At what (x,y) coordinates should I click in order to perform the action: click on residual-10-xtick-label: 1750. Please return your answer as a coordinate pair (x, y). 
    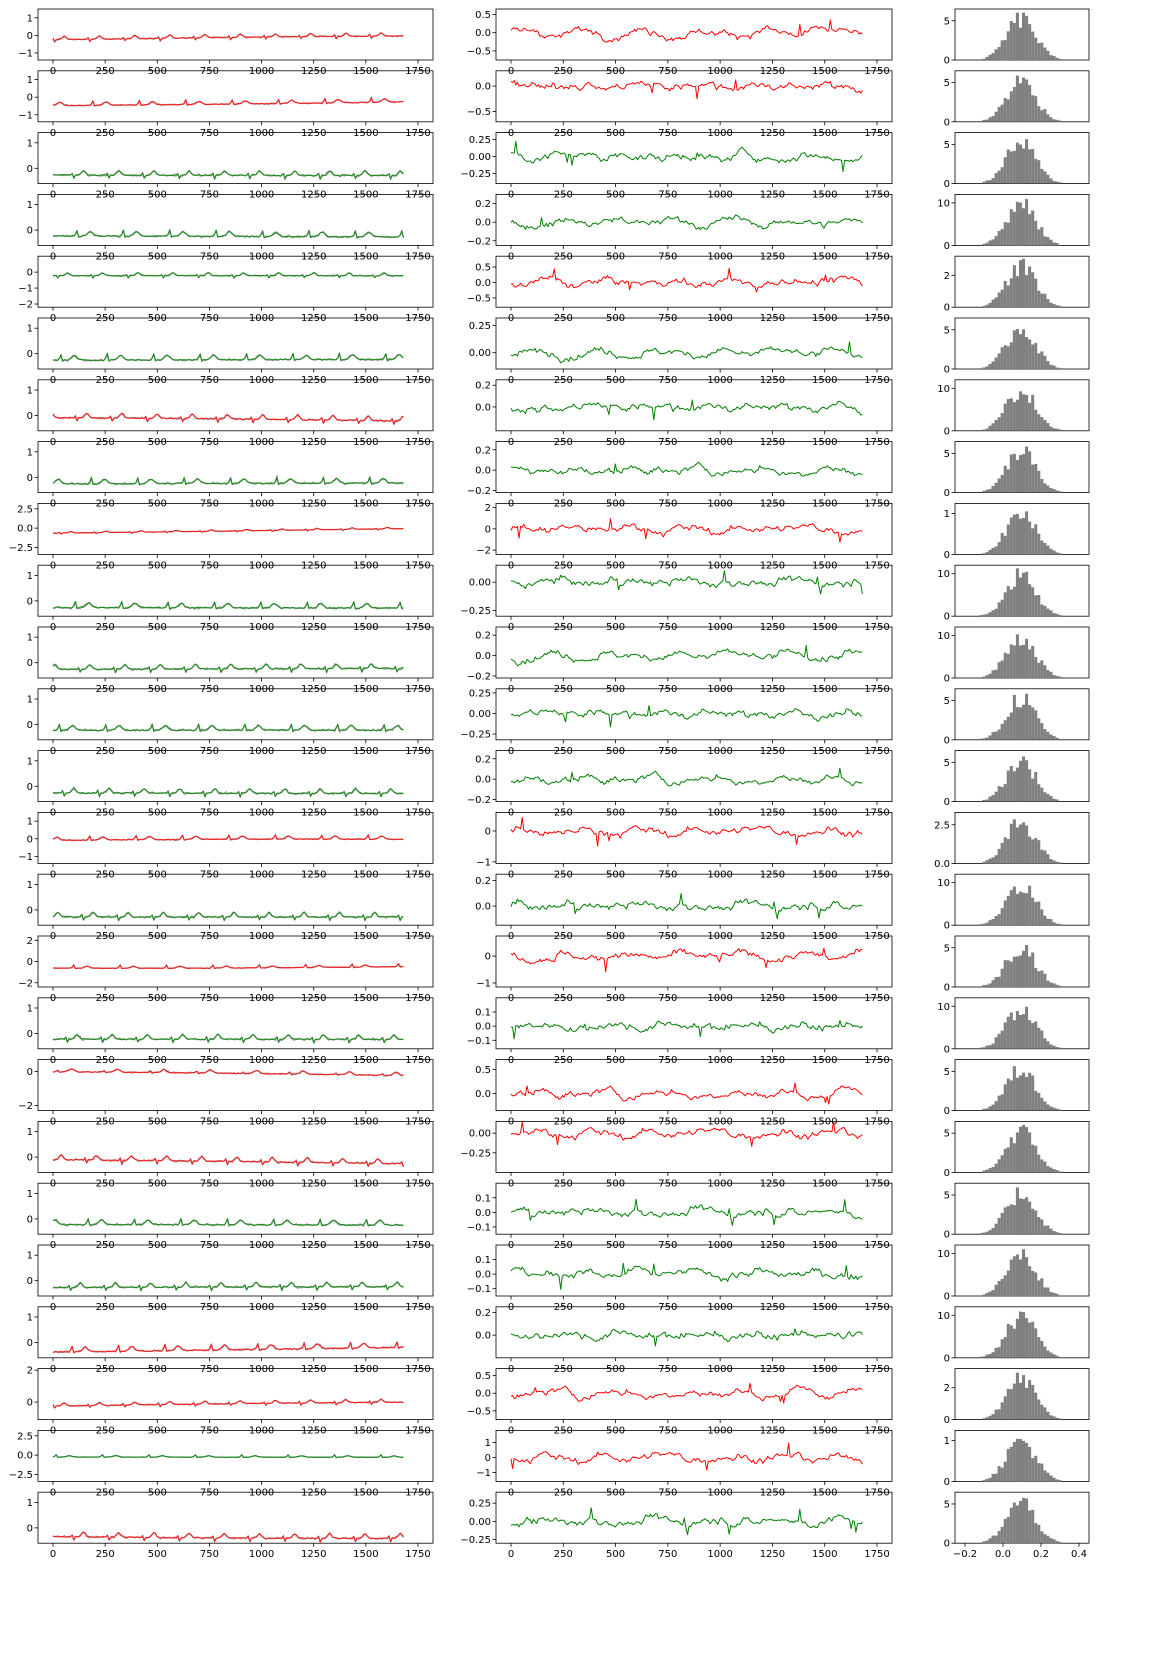
    Looking at the image, I should click on (876, 627).